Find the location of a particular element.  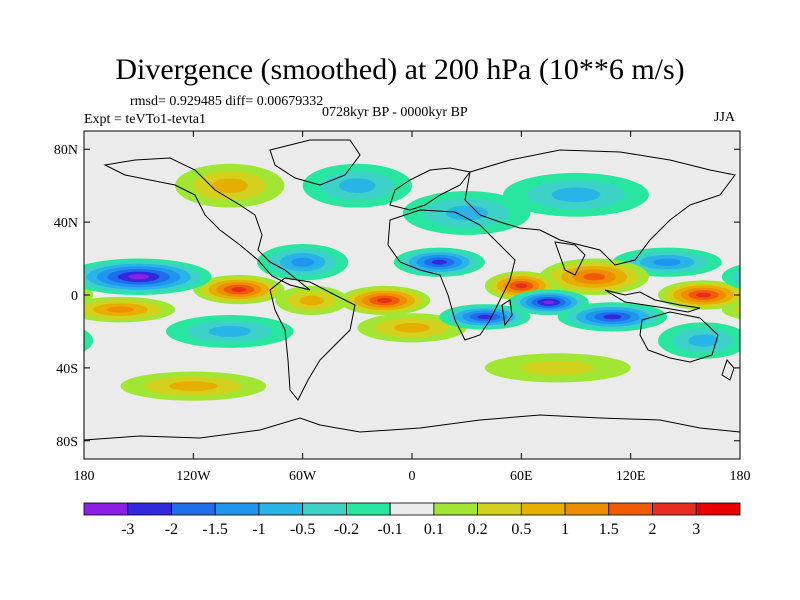

coastline-australia is located at coordinates (679, 337).